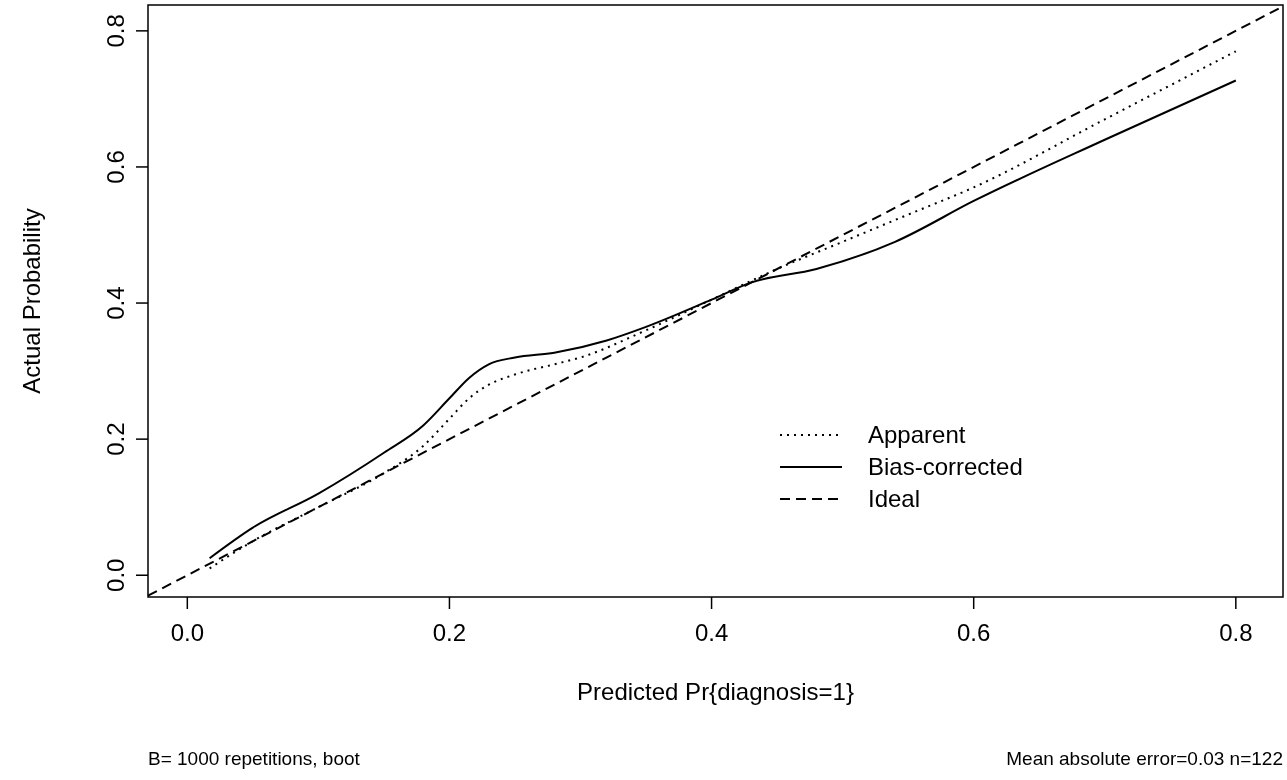 This screenshot has height=780, width=1287. Describe the element at coordinates (31, 301) in the screenshot. I see `y-axis-title: Actual Probability` at that location.